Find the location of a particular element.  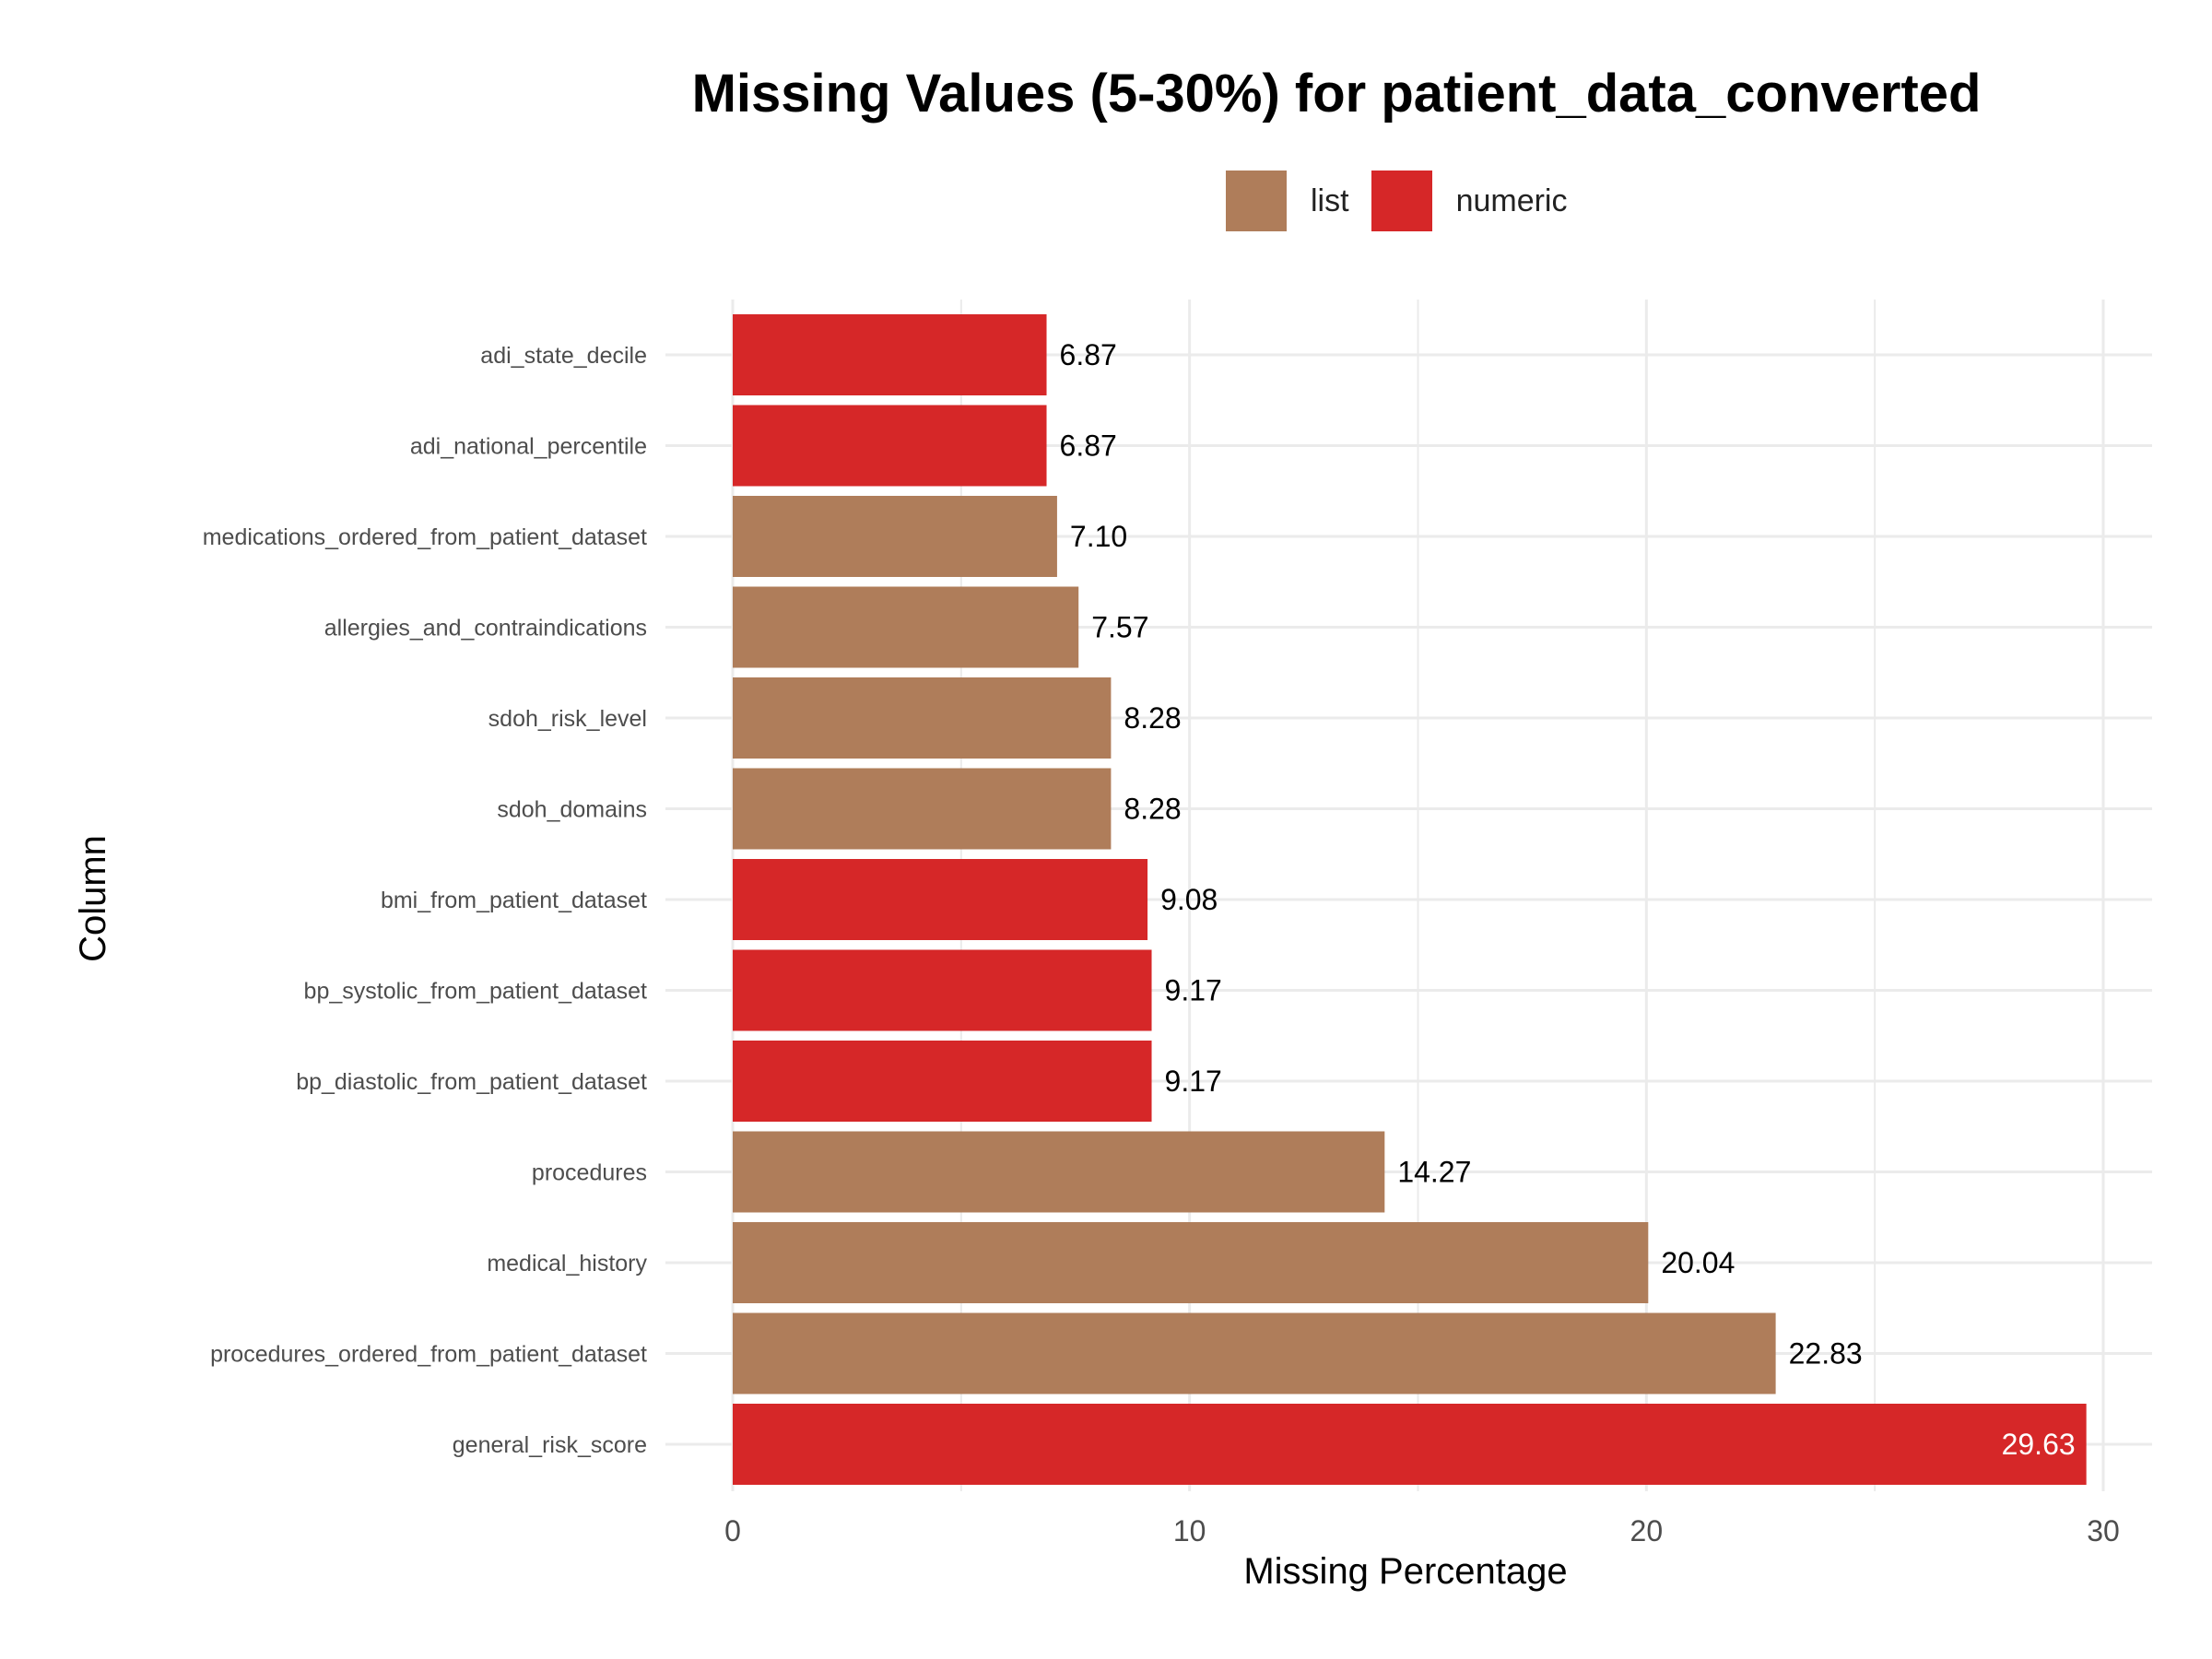

y-tick-label: bp_diastolic_from_patient_dataset is located at coordinates (471, 1082).